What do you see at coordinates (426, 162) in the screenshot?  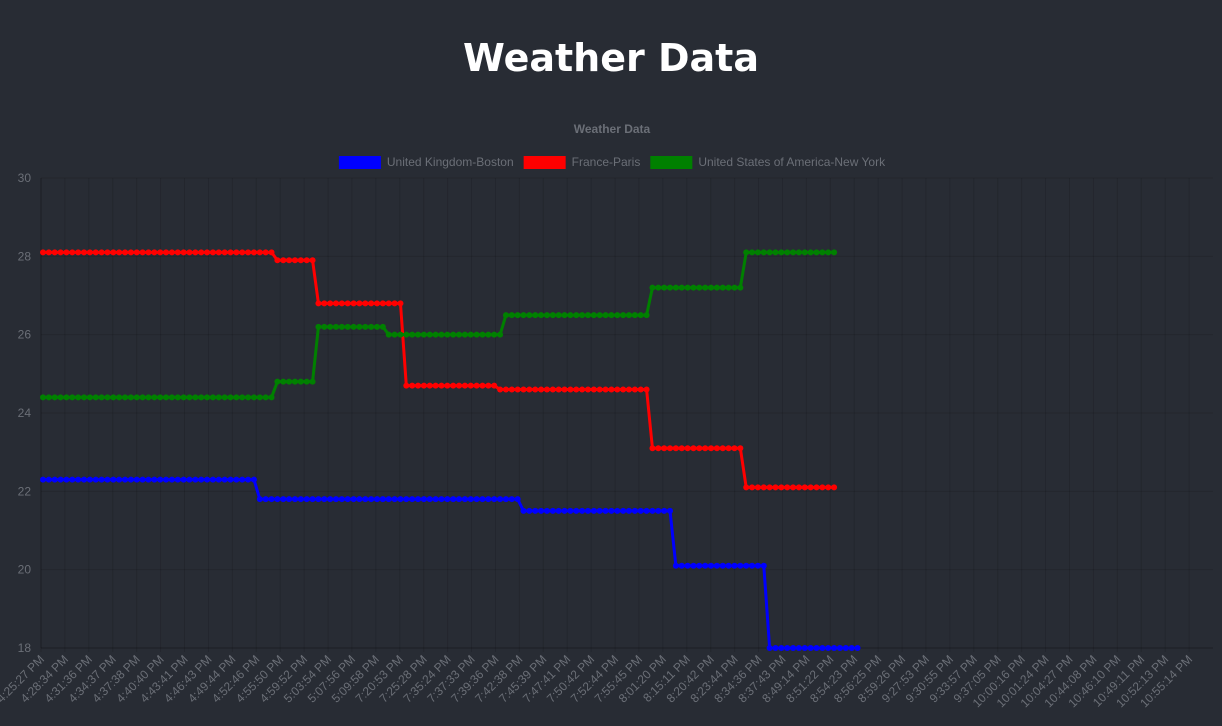 I see `legend-item: United Kingdom-Boston` at bounding box center [426, 162].